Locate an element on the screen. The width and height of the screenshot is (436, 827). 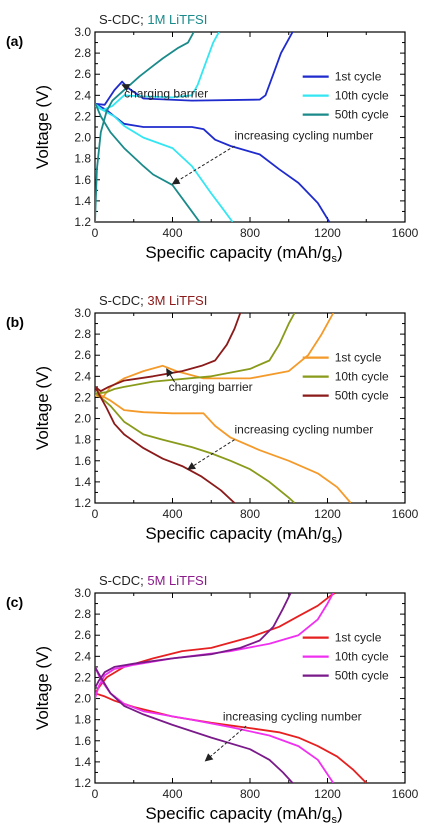
x-axis-label: Specific capacity (mAh/gs) is located at coordinates (243, 254).